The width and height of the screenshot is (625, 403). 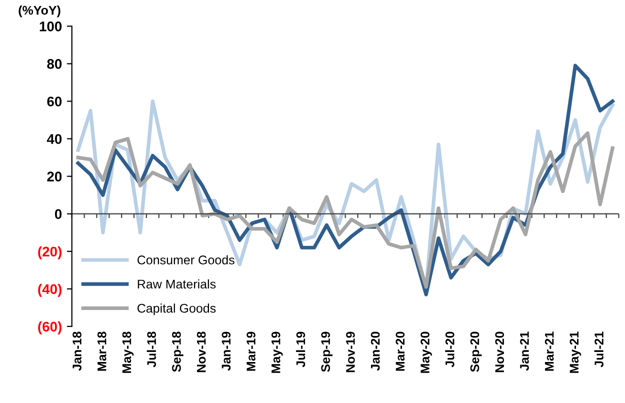 What do you see at coordinates (177, 284) in the screenshot?
I see `legend-label: Raw Materials` at bounding box center [177, 284].